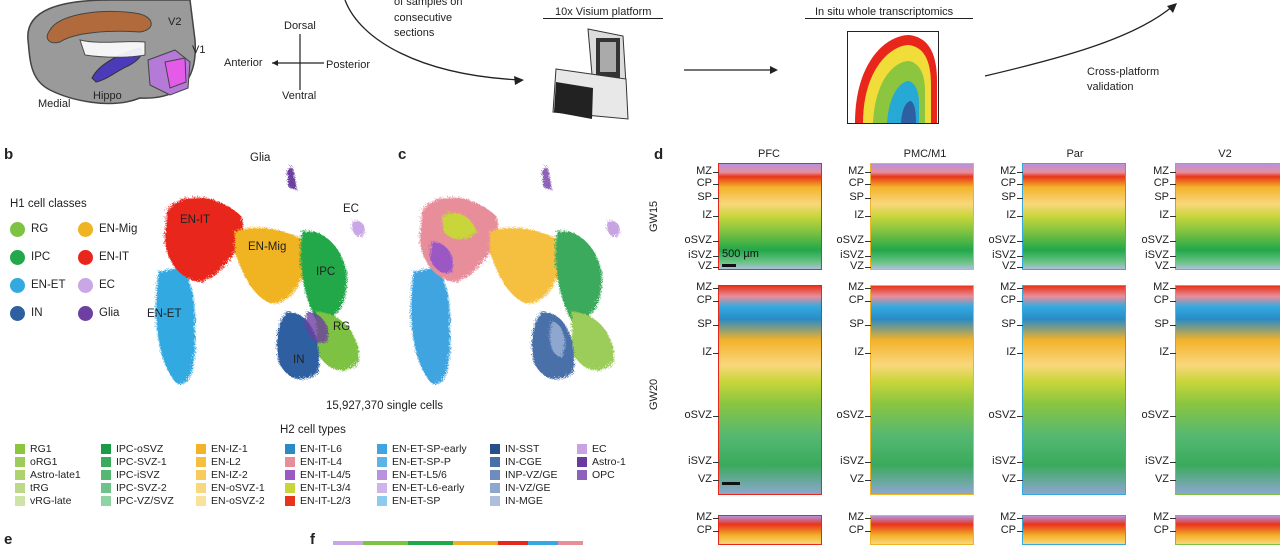 The width and height of the screenshot is (1280, 548). Describe the element at coordinates (8, 539) in the screenshot. I see `panel-letter-e: e` at that location.